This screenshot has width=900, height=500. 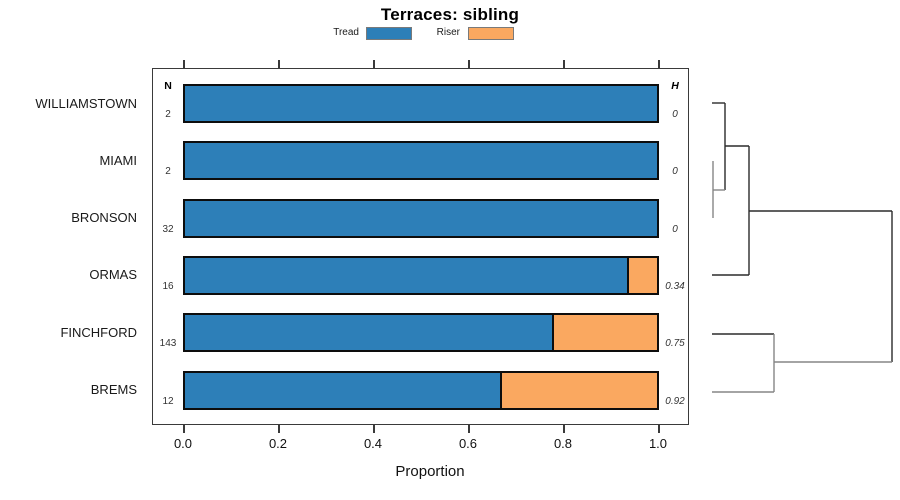 I want to click on category-label: MIAMI, so click(x=118, y=160).